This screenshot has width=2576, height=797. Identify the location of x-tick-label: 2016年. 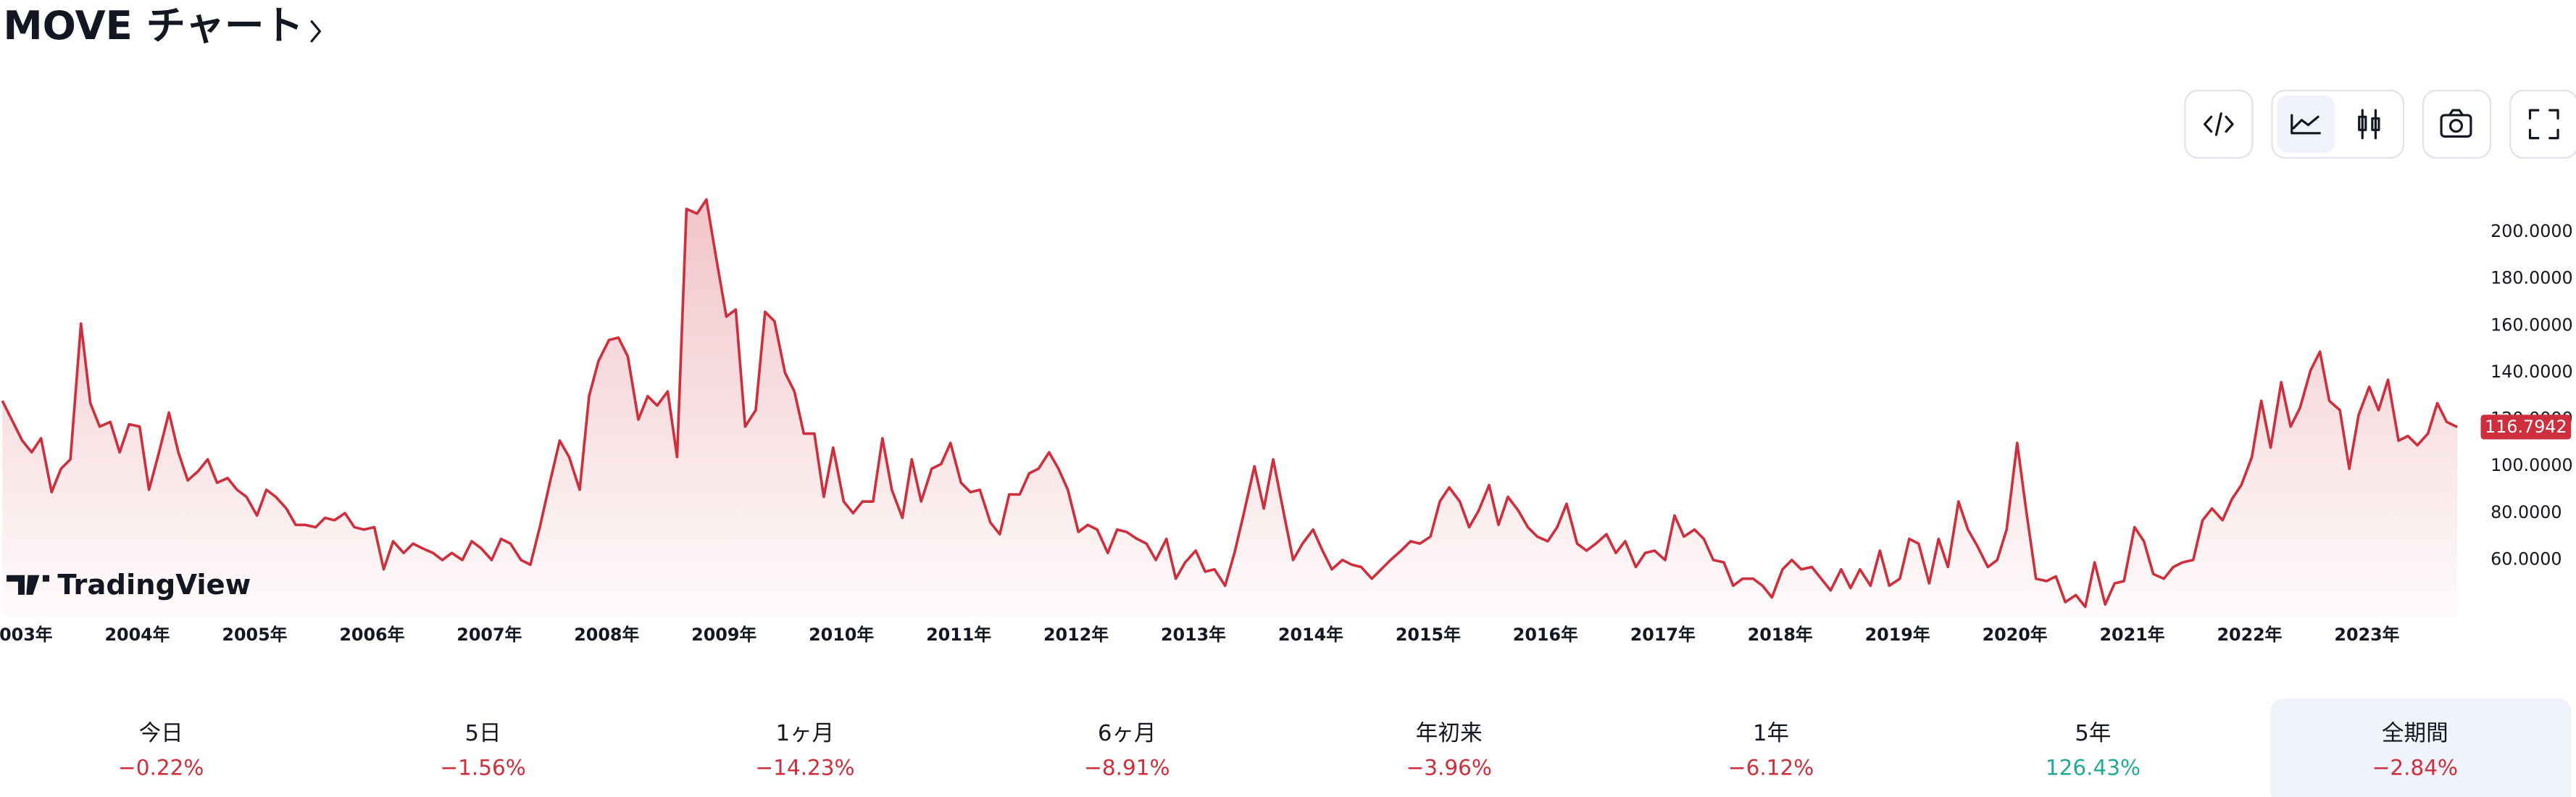
(1545, 635).